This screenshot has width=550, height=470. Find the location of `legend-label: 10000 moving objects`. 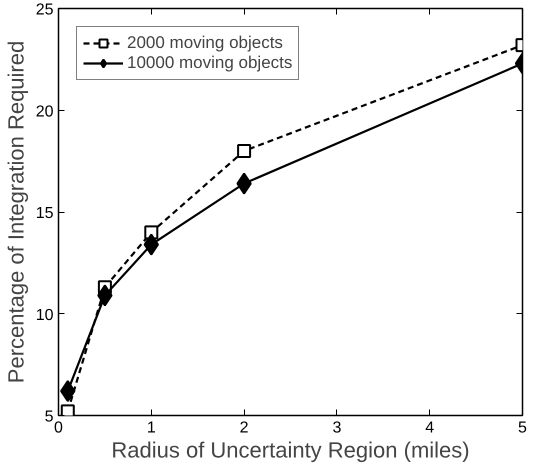

legend-label: 10000 moving objects is located at coordinates (209, 63).